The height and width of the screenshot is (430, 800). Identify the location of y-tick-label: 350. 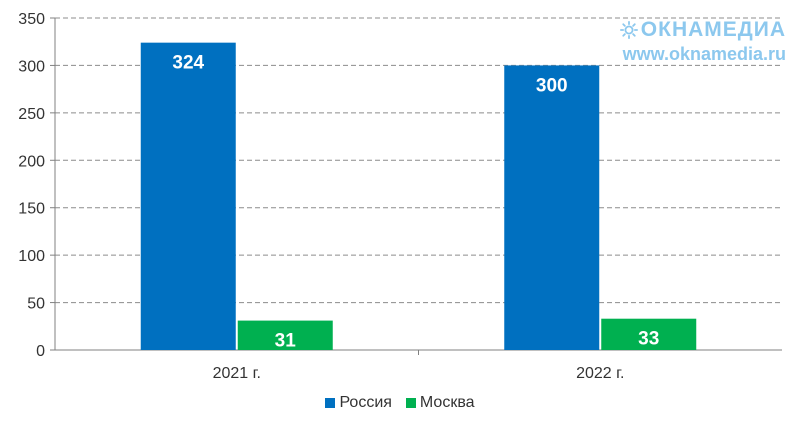
(31, 19).